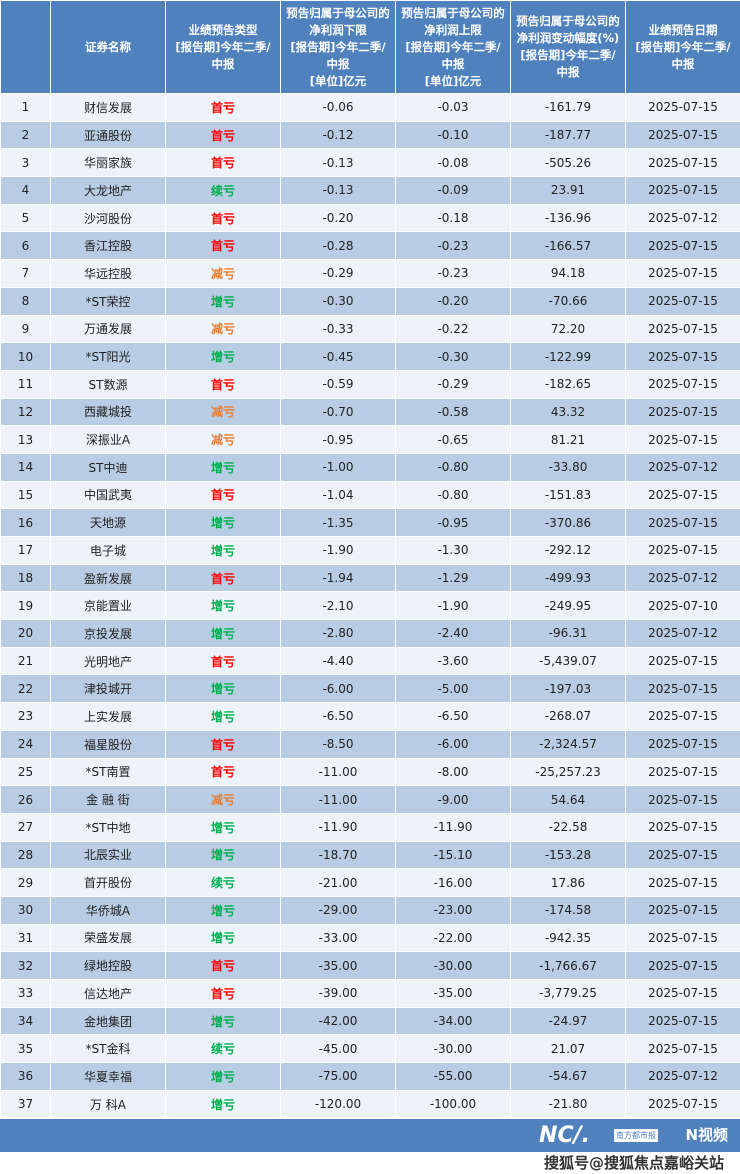  Describe the element at coordinates (108, 578) in the screenshot. I see `stock-name: 盈新发展` at that location.